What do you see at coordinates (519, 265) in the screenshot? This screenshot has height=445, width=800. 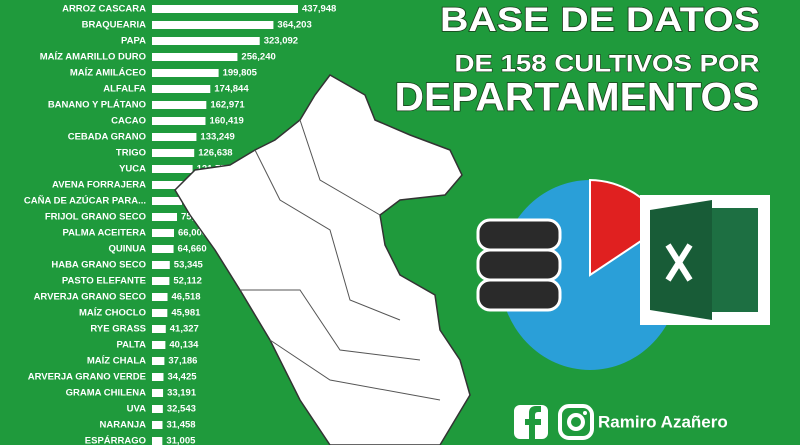 I see `database-icon` at bounding box center [519, 265].